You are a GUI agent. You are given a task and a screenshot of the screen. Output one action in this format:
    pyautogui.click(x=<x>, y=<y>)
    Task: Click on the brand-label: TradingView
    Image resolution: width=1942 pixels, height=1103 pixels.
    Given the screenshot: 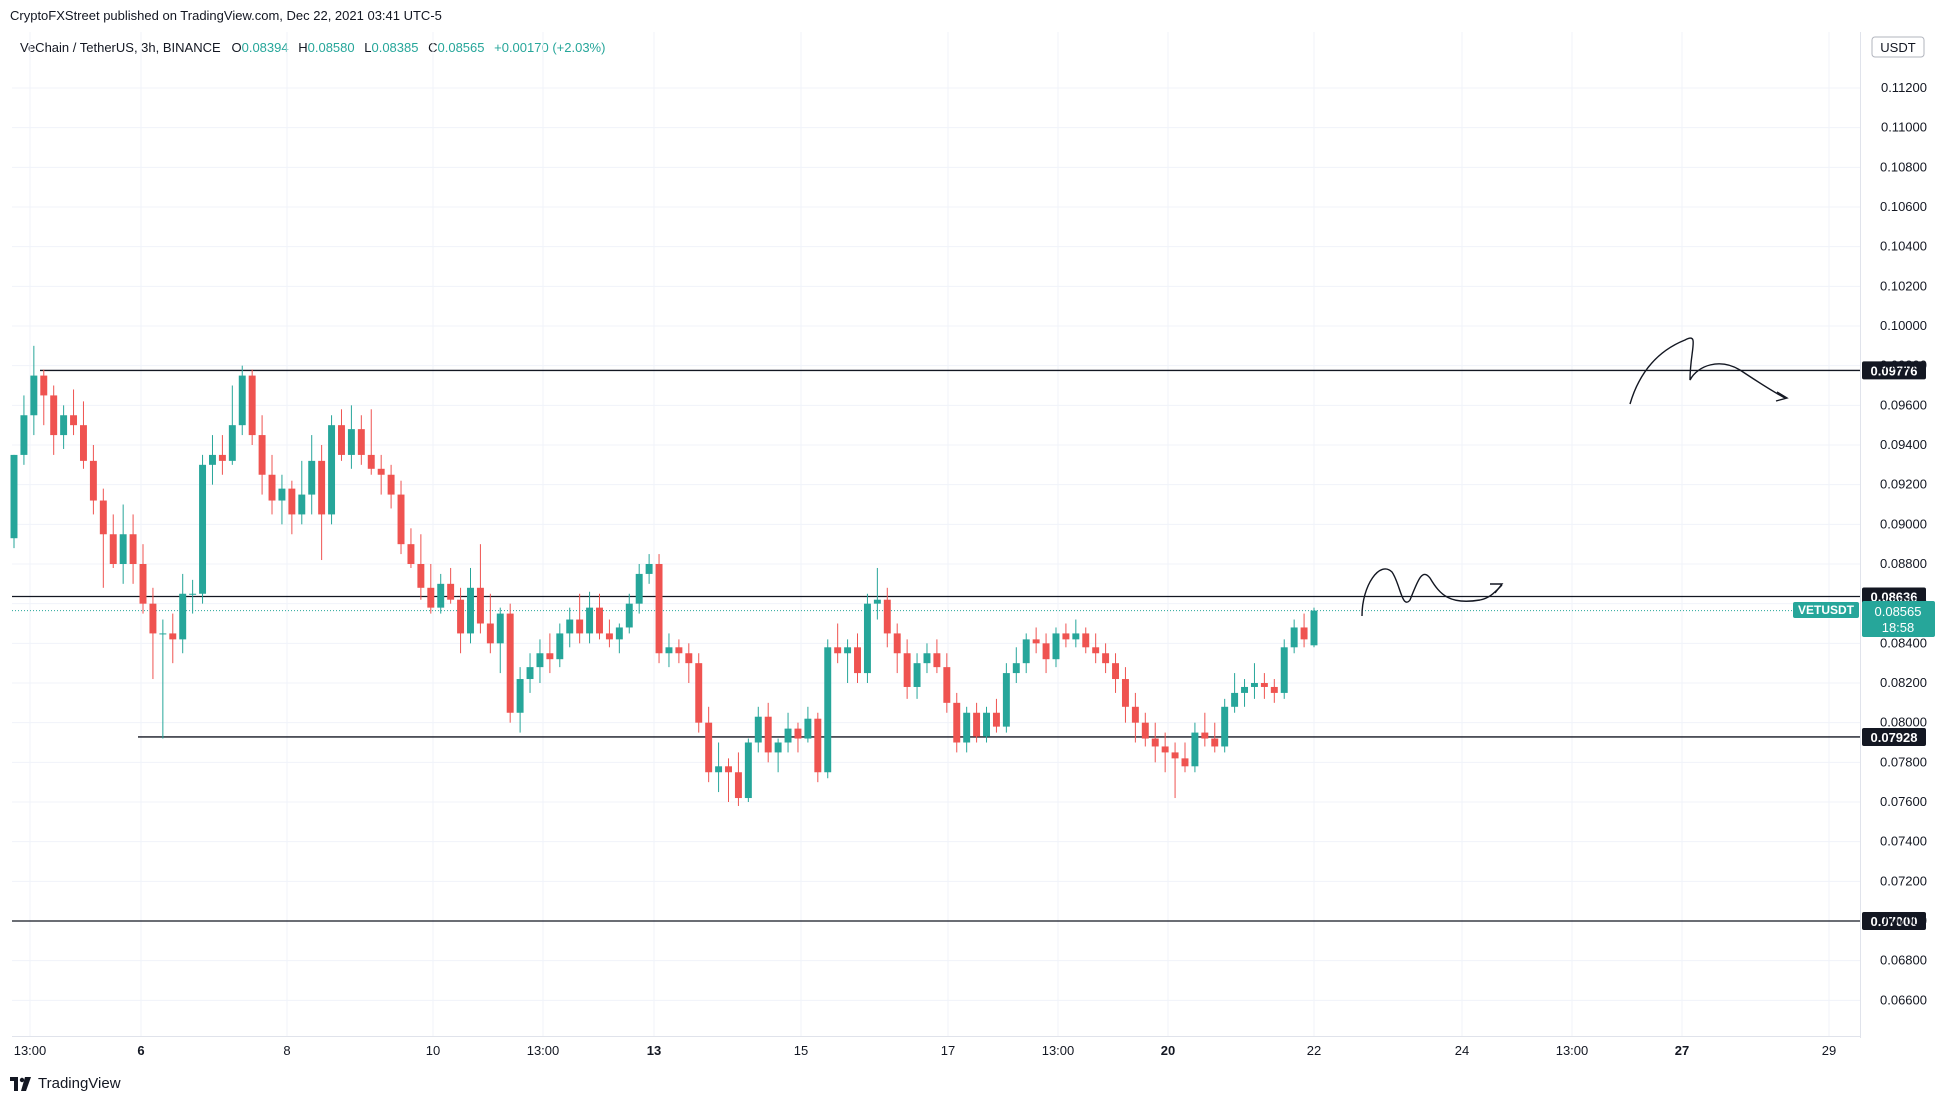 What is the action you would take?
    pyautogui.click(x=79, y=1083)
    